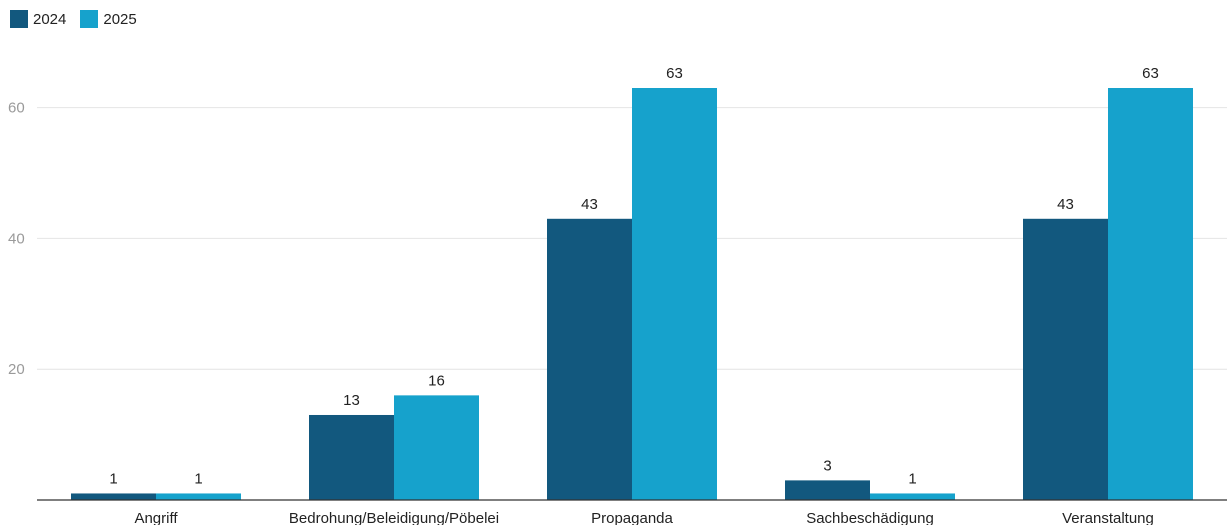 The width and height of the screenshot is (1227, 525). I want to click on category-label-0: Angriff, so click(156, 517).